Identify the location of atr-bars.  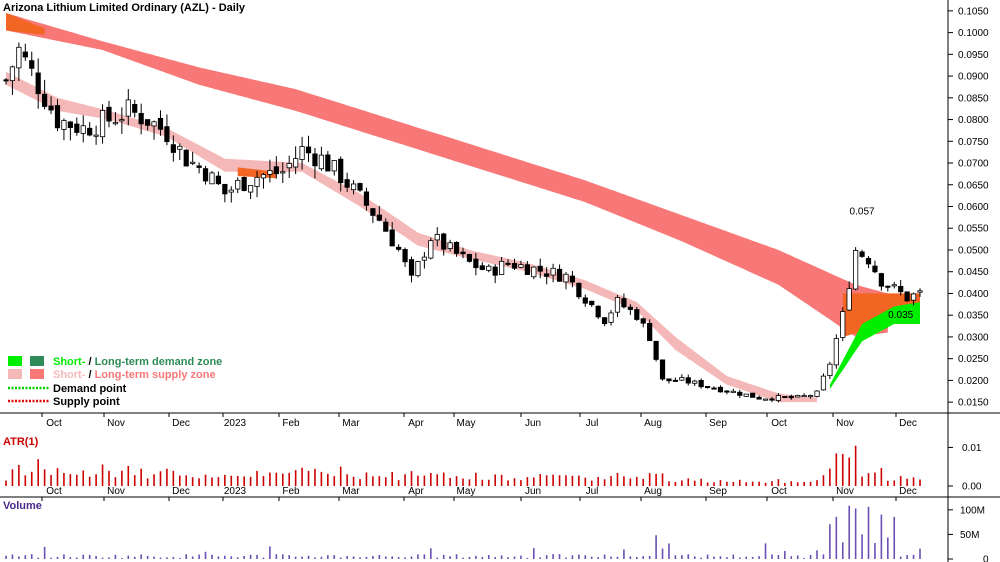
(463, 465).